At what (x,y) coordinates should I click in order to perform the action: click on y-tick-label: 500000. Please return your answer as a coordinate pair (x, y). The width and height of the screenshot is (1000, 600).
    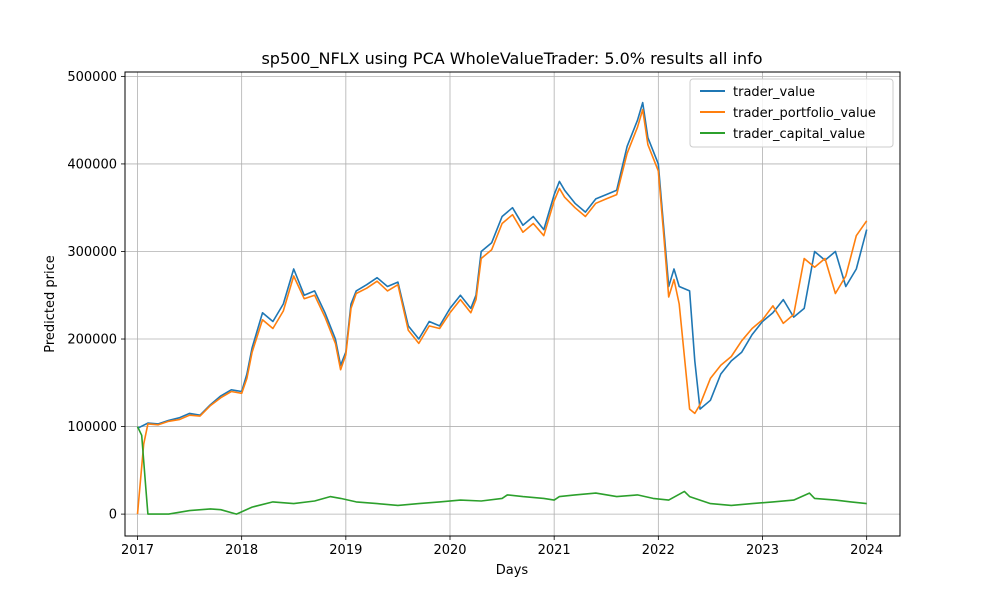
    Looking at the image, I should click on (92, 77).